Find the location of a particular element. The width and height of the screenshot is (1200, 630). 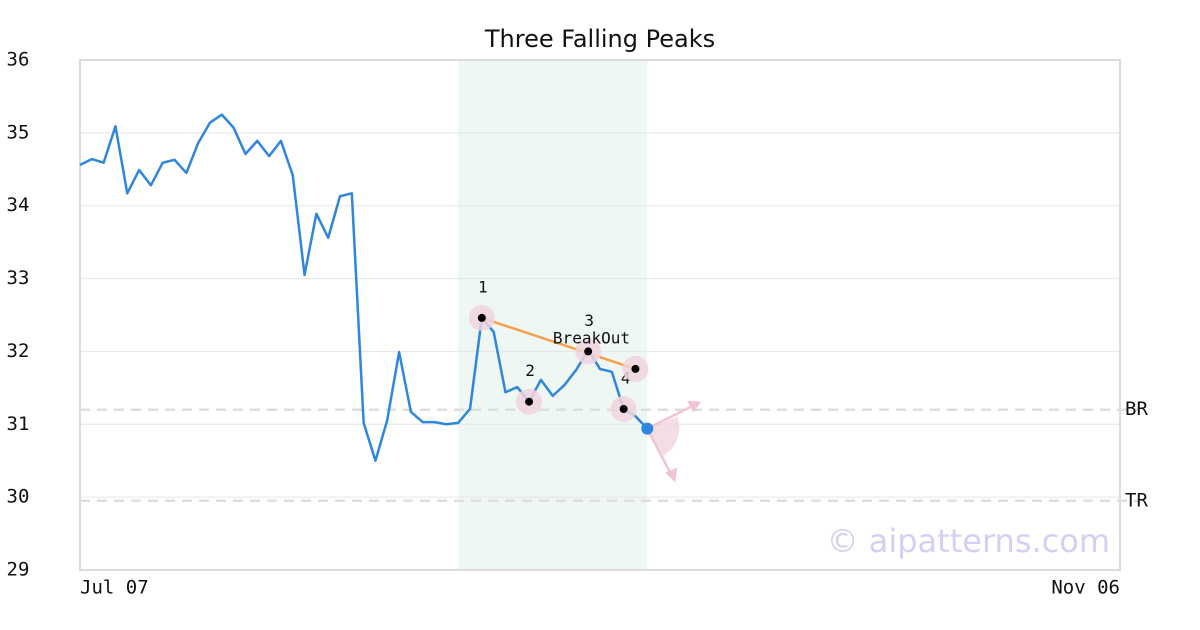

y-tick-label: 36 is located at coordinates (18, 60).